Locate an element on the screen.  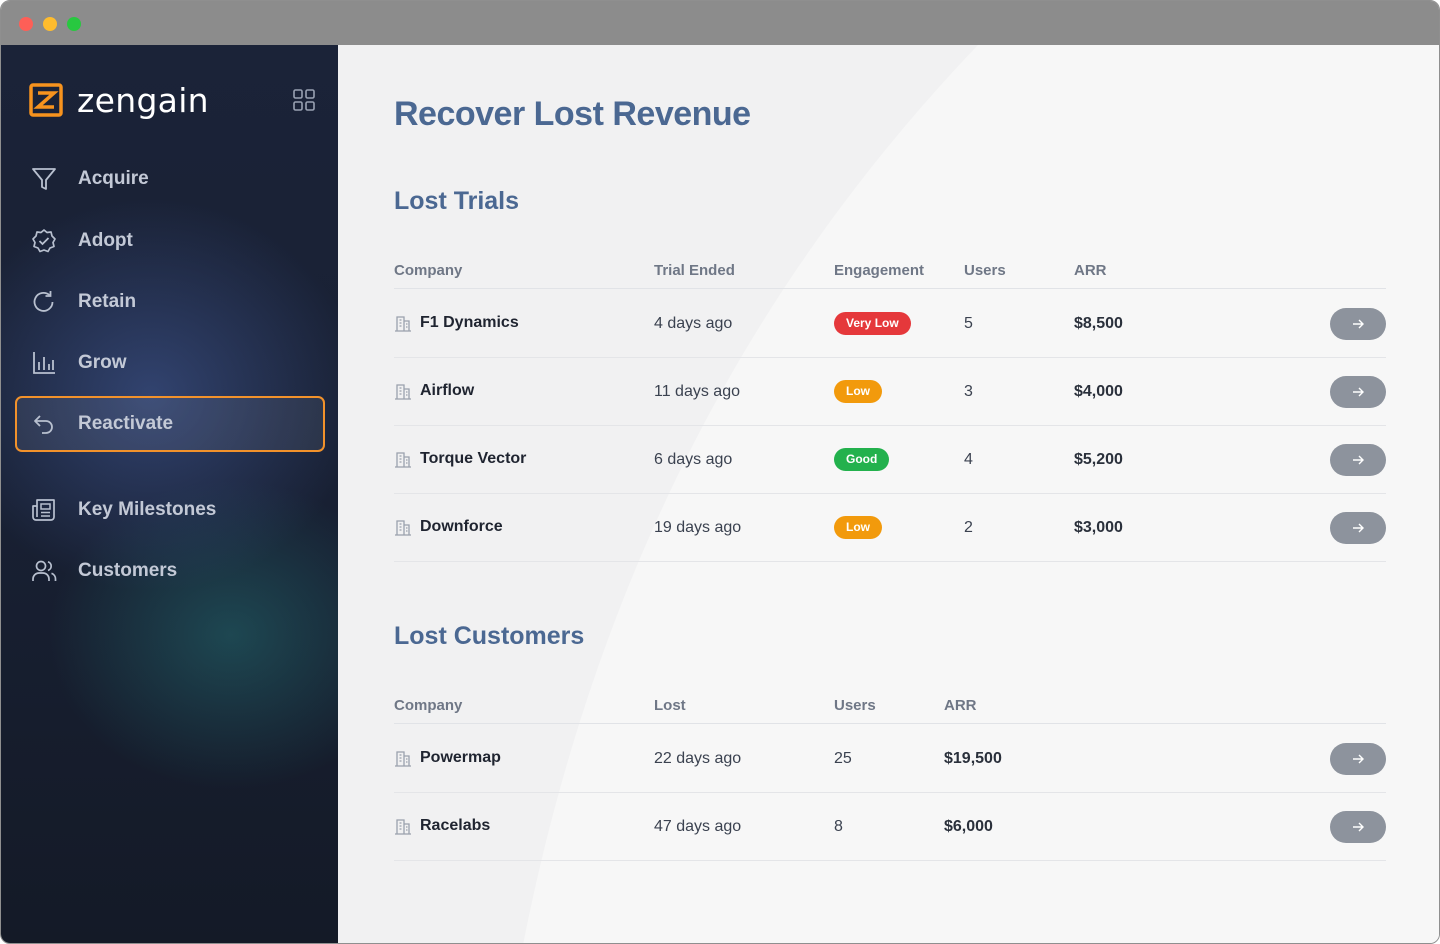
company-cell: Downforce is located at coordinates (448, 527).